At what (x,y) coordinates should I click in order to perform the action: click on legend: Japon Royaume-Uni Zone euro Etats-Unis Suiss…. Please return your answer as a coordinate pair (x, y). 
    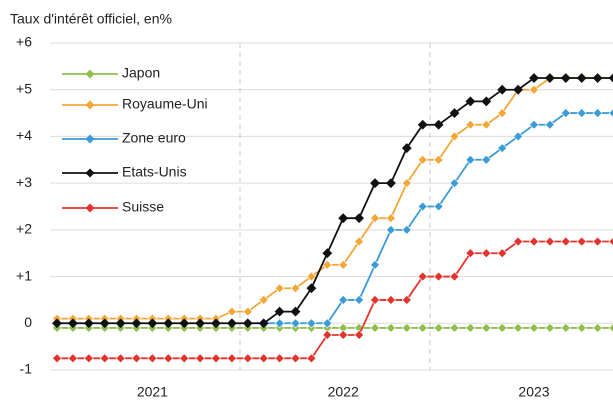
    Looking at the image, I should click on (135, 140).